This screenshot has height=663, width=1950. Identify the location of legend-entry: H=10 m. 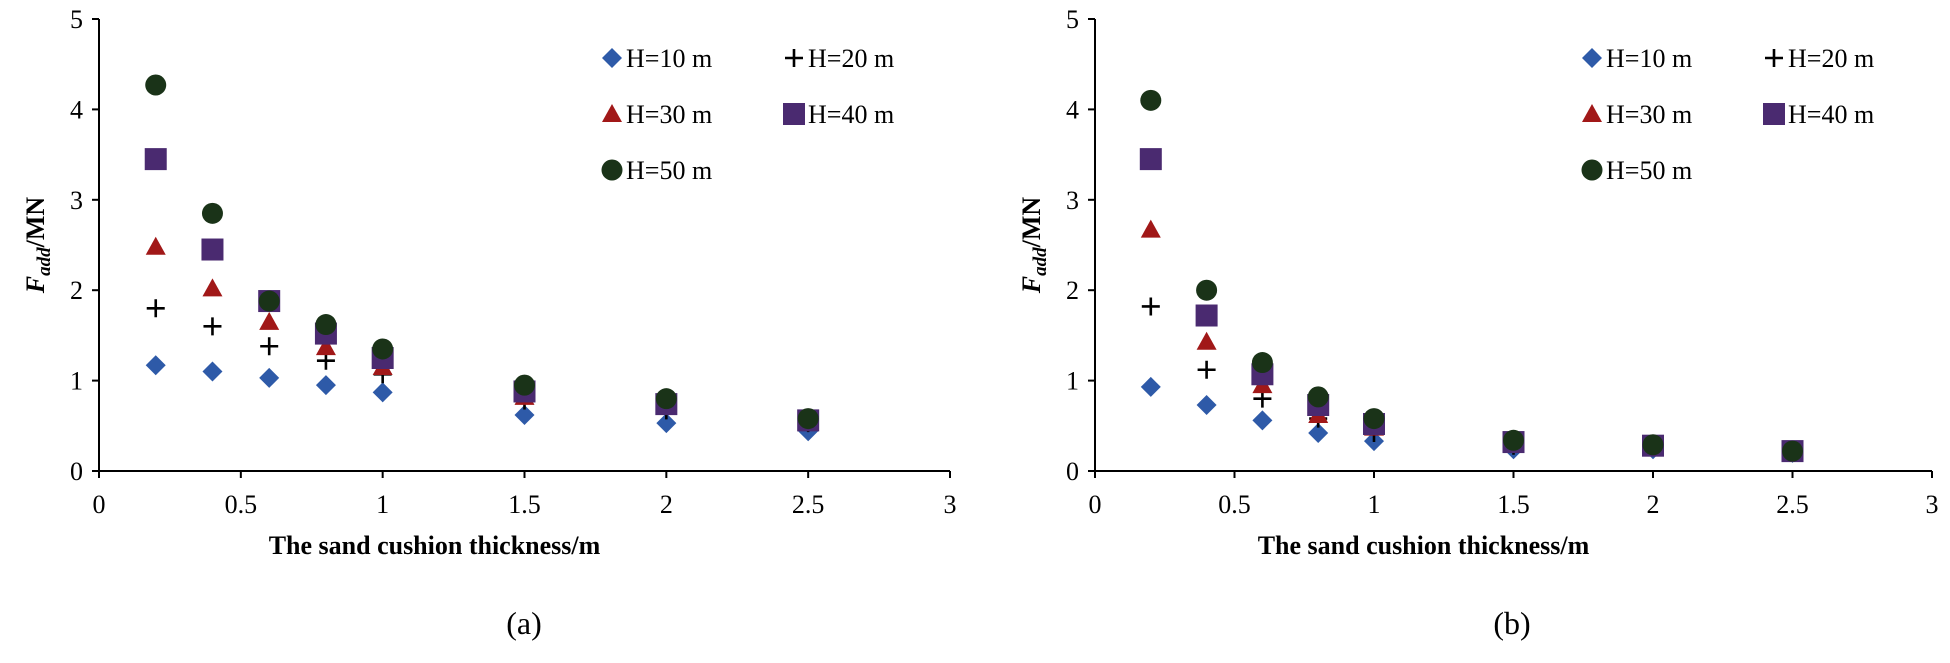
(1637, 58).